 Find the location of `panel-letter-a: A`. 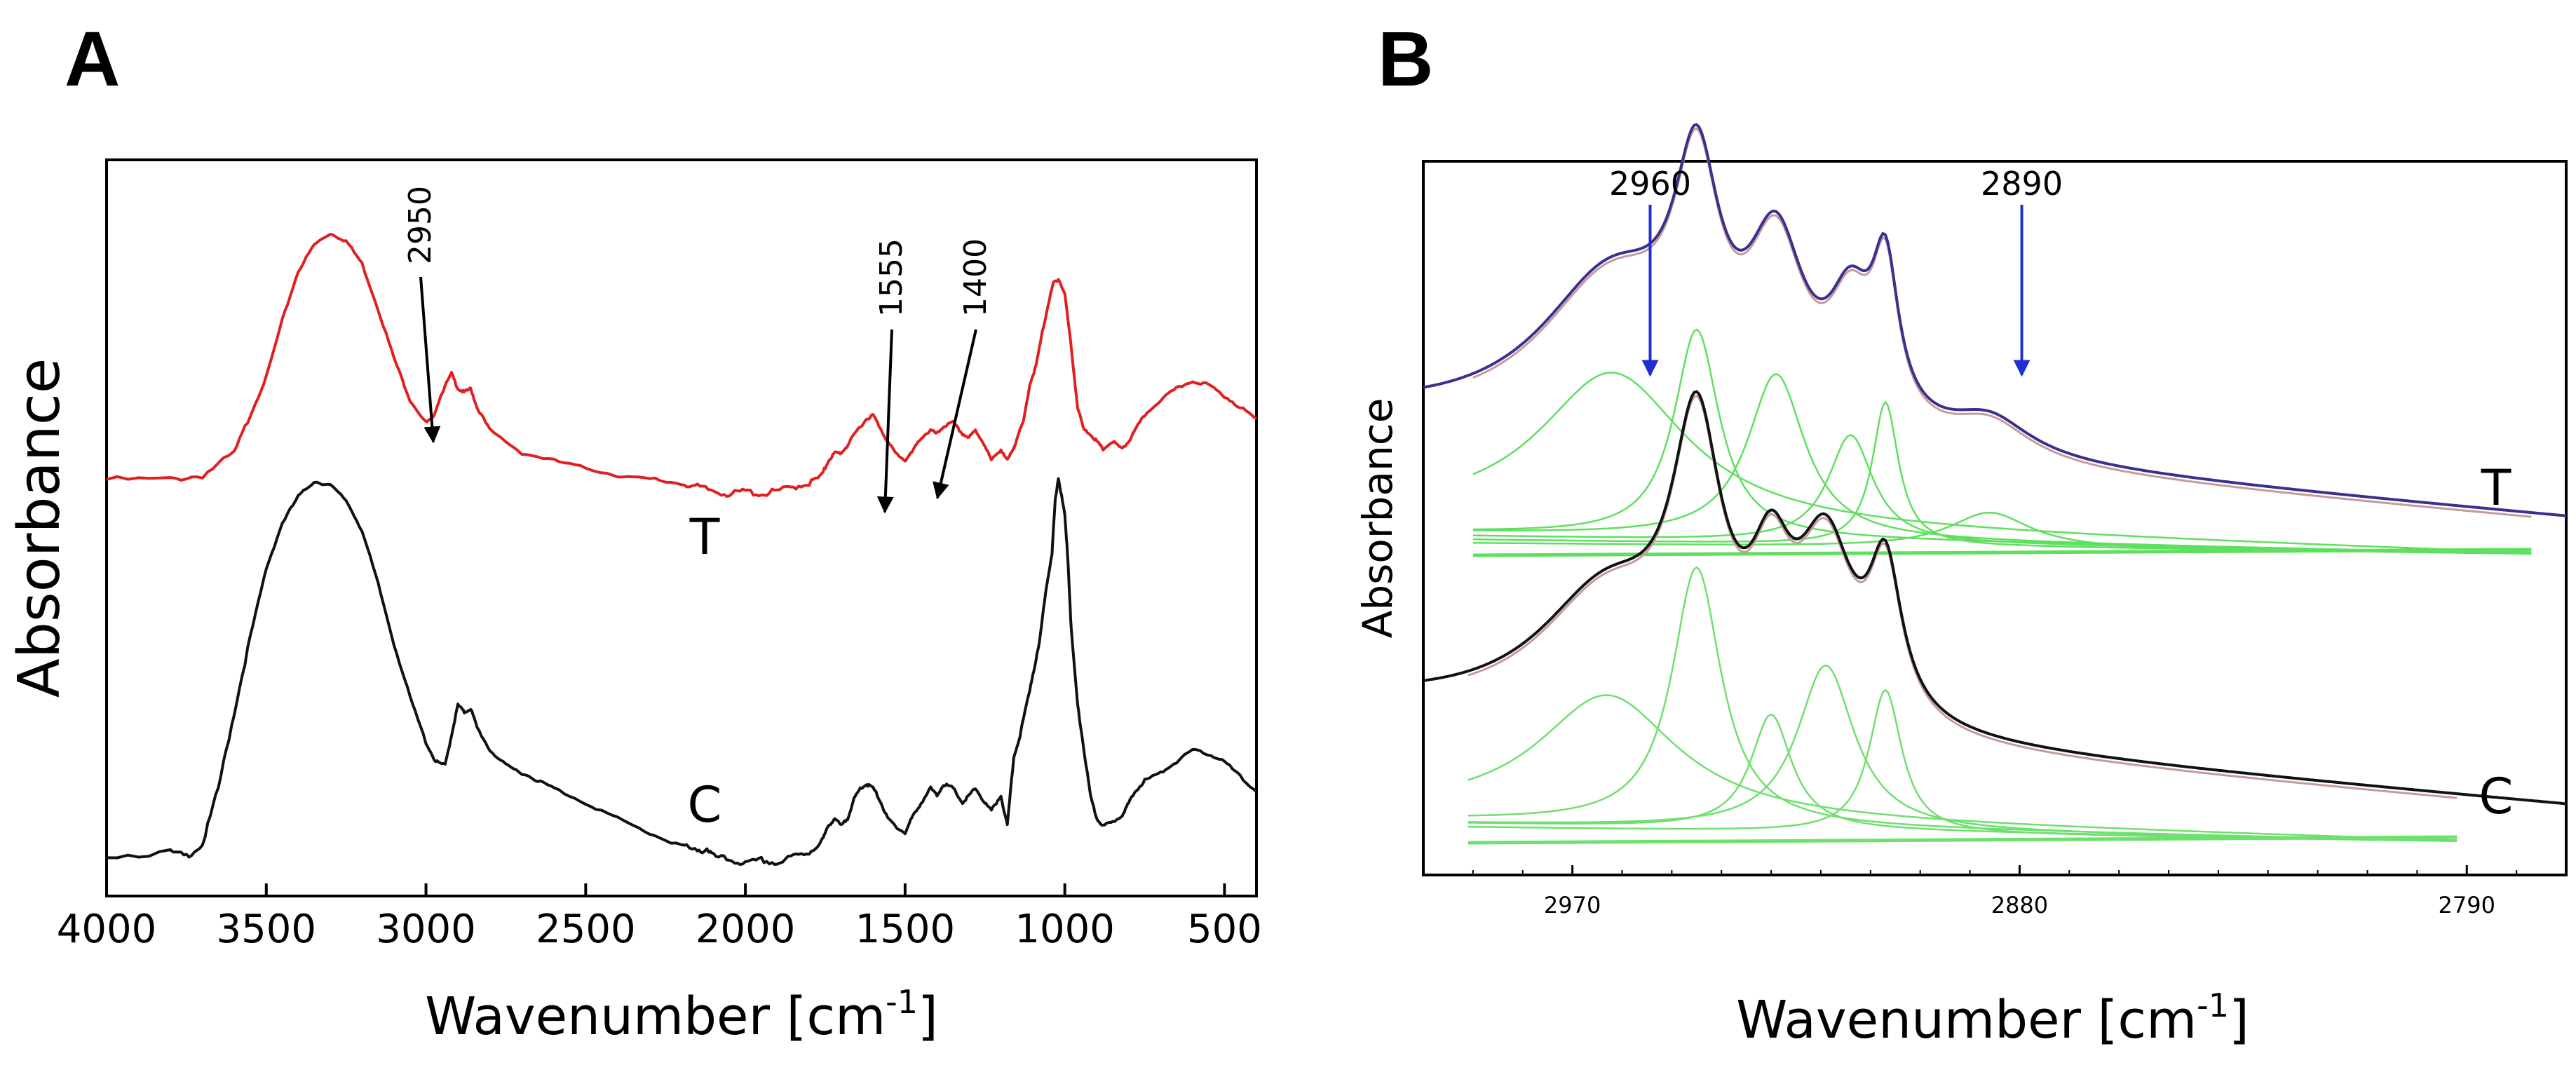

panel-letter-a: A is located at coordinates (92, 59).